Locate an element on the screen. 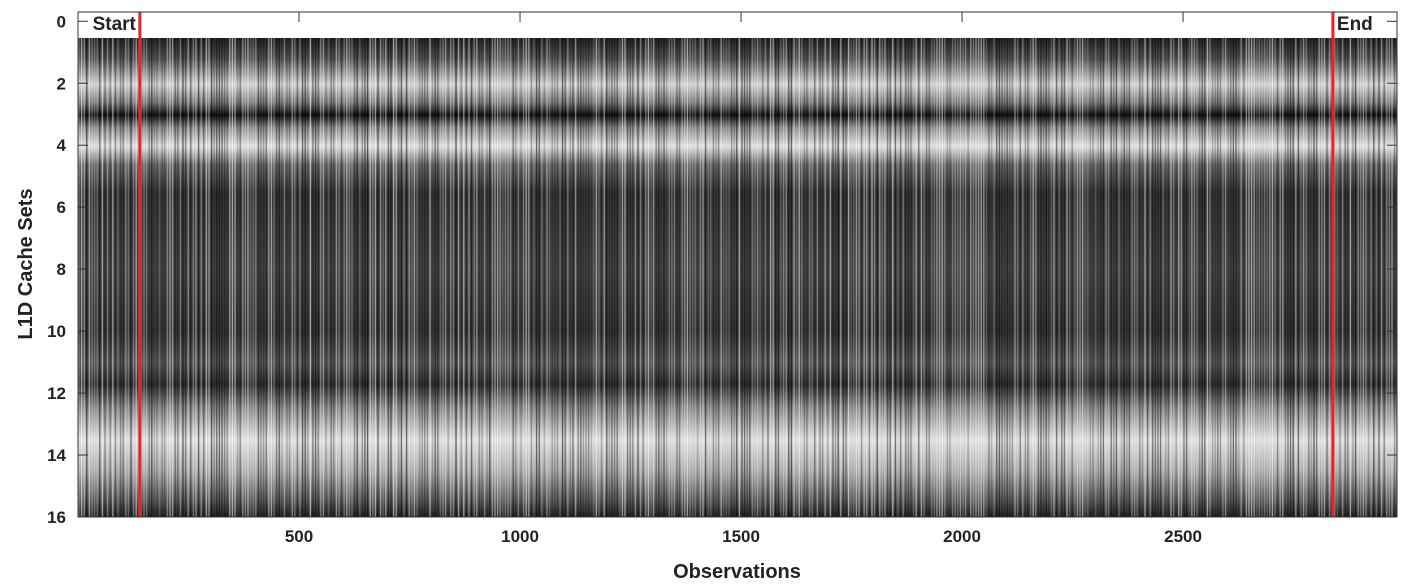  y-tick-label: 16 is located at coordinates (56, 517).